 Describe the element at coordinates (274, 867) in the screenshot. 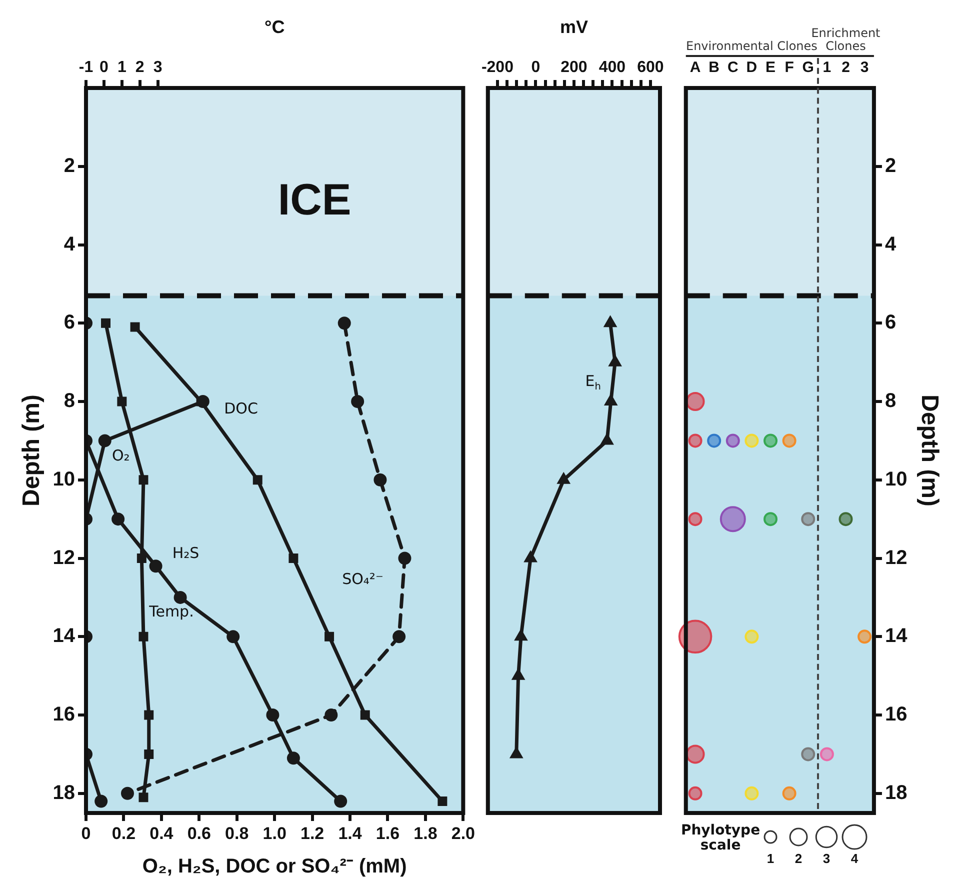

I see `x-axis-title: O₂, H₂S, DOC or SO₄²⁻ (mM)` at that location.